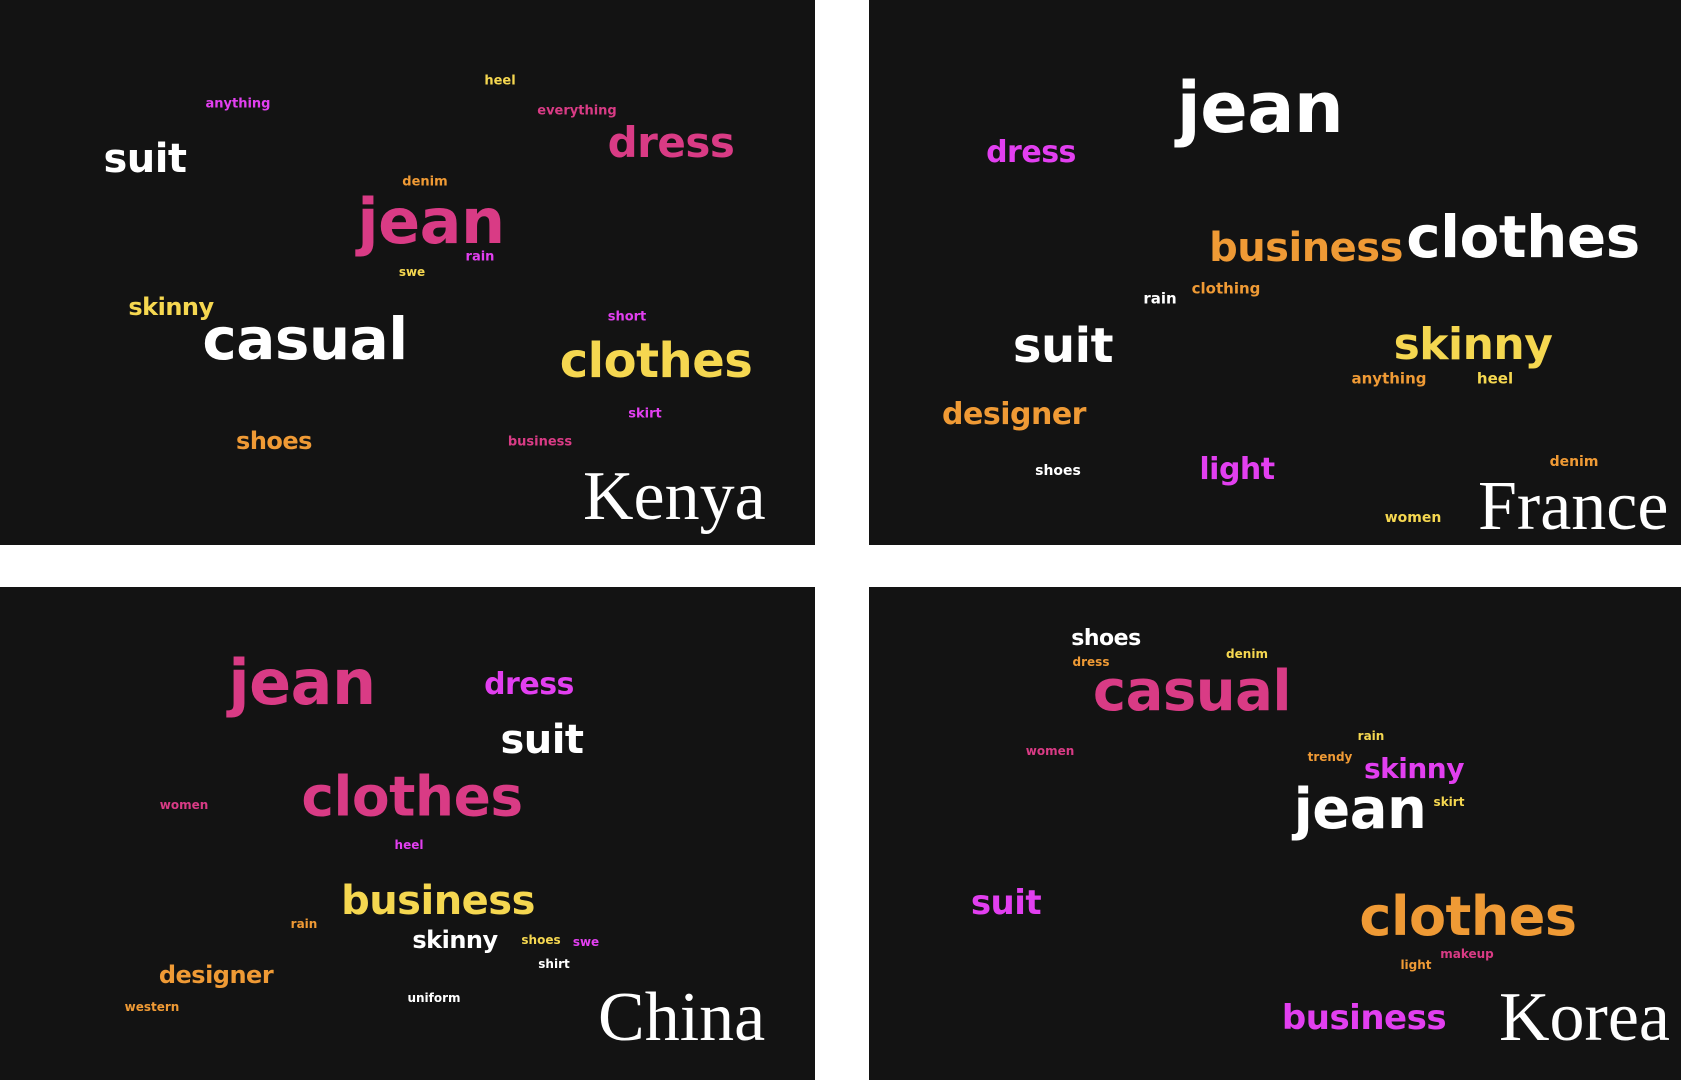  What do you see at coordinates (1573, 506) in the screenshot?
I see `country-label: France` at bounding box center [1573, 506].